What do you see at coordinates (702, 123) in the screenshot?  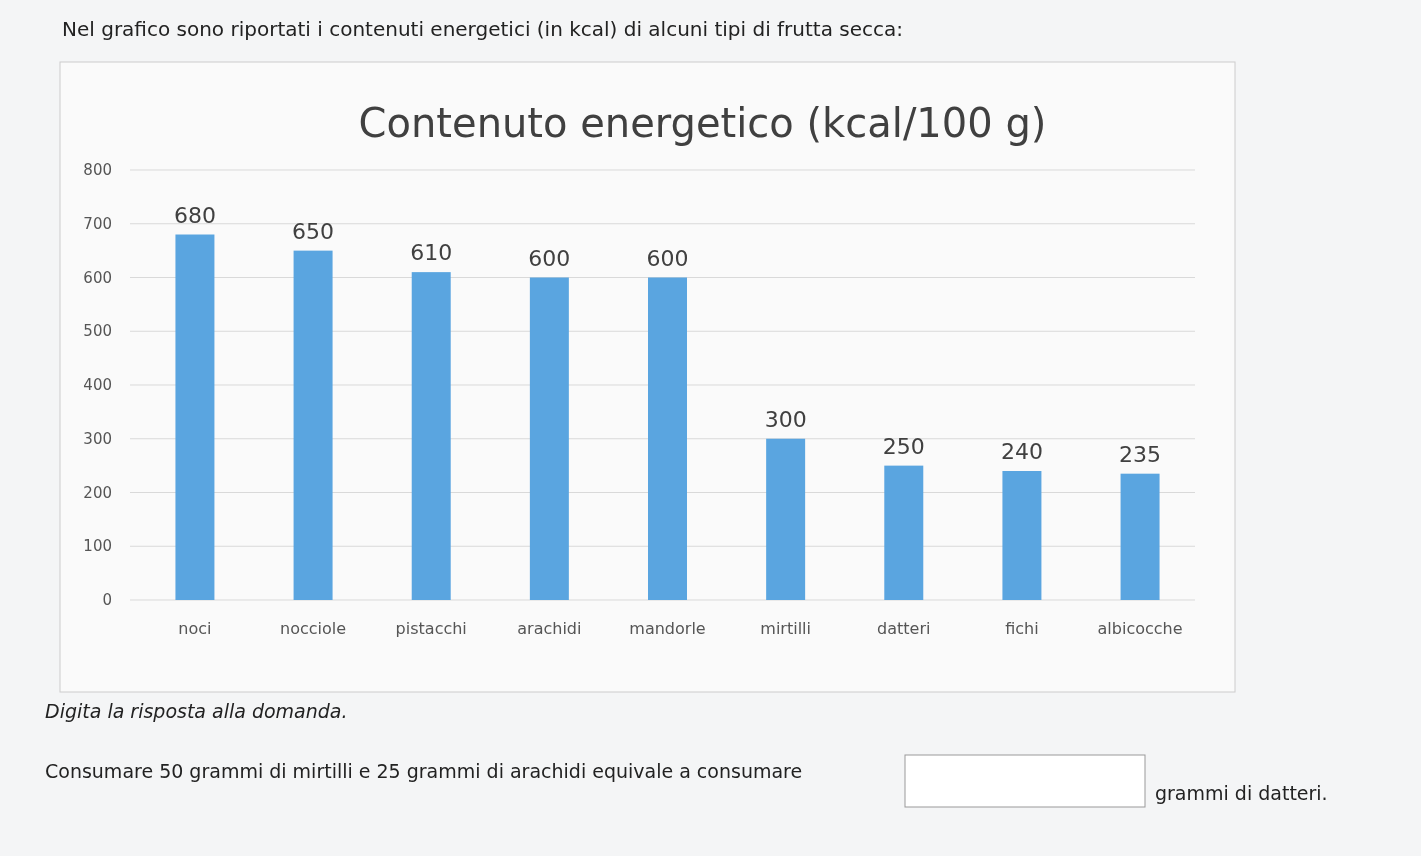 I see `chart-title: Contenuto energetico (kcal/100 g)` at bounding box center [702, 123].